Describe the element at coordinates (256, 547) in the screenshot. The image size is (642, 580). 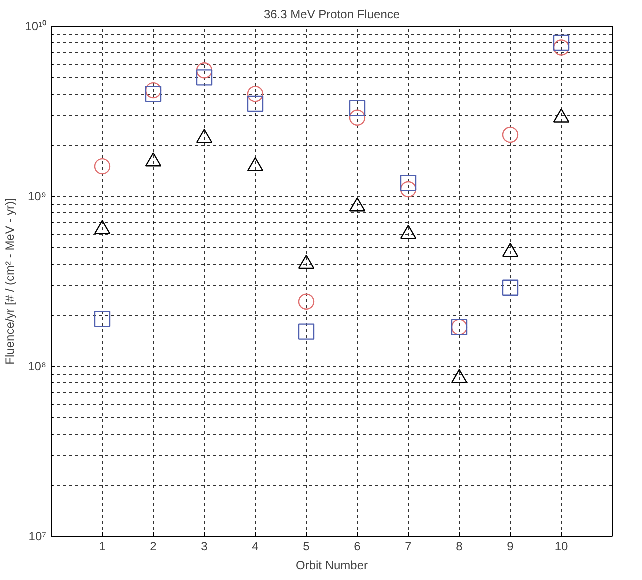
I see `x-tick-label: 4` at that location.